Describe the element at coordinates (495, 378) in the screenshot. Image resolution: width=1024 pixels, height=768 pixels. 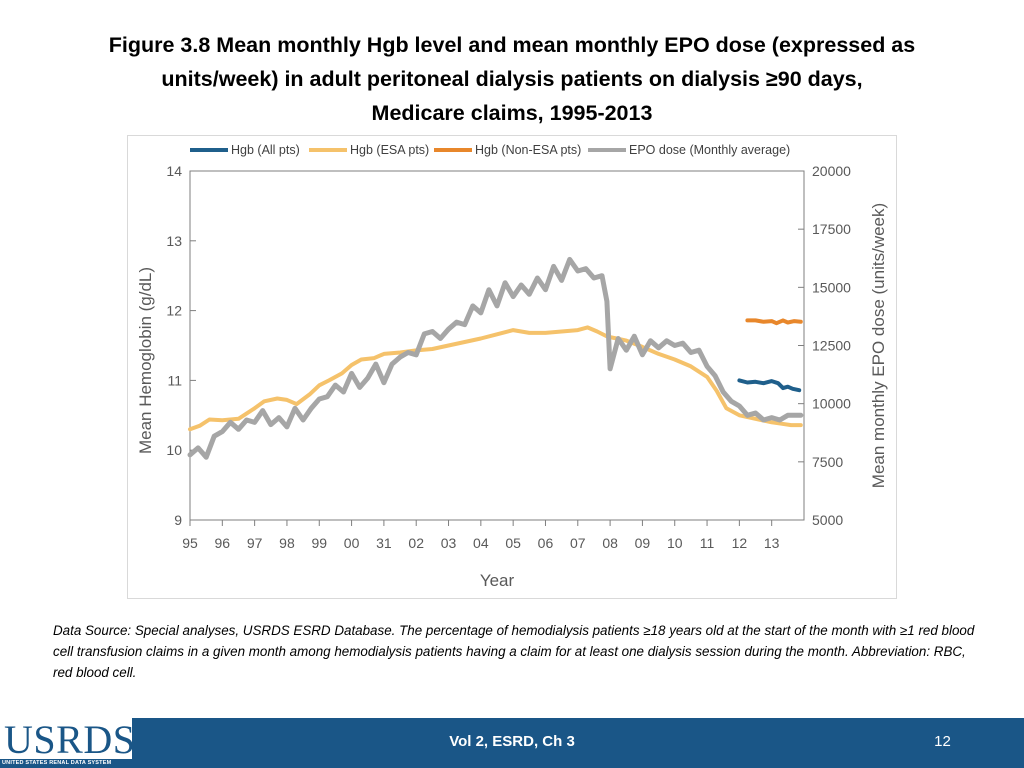
I see `series-line-hgb-esa-pts` at that location.